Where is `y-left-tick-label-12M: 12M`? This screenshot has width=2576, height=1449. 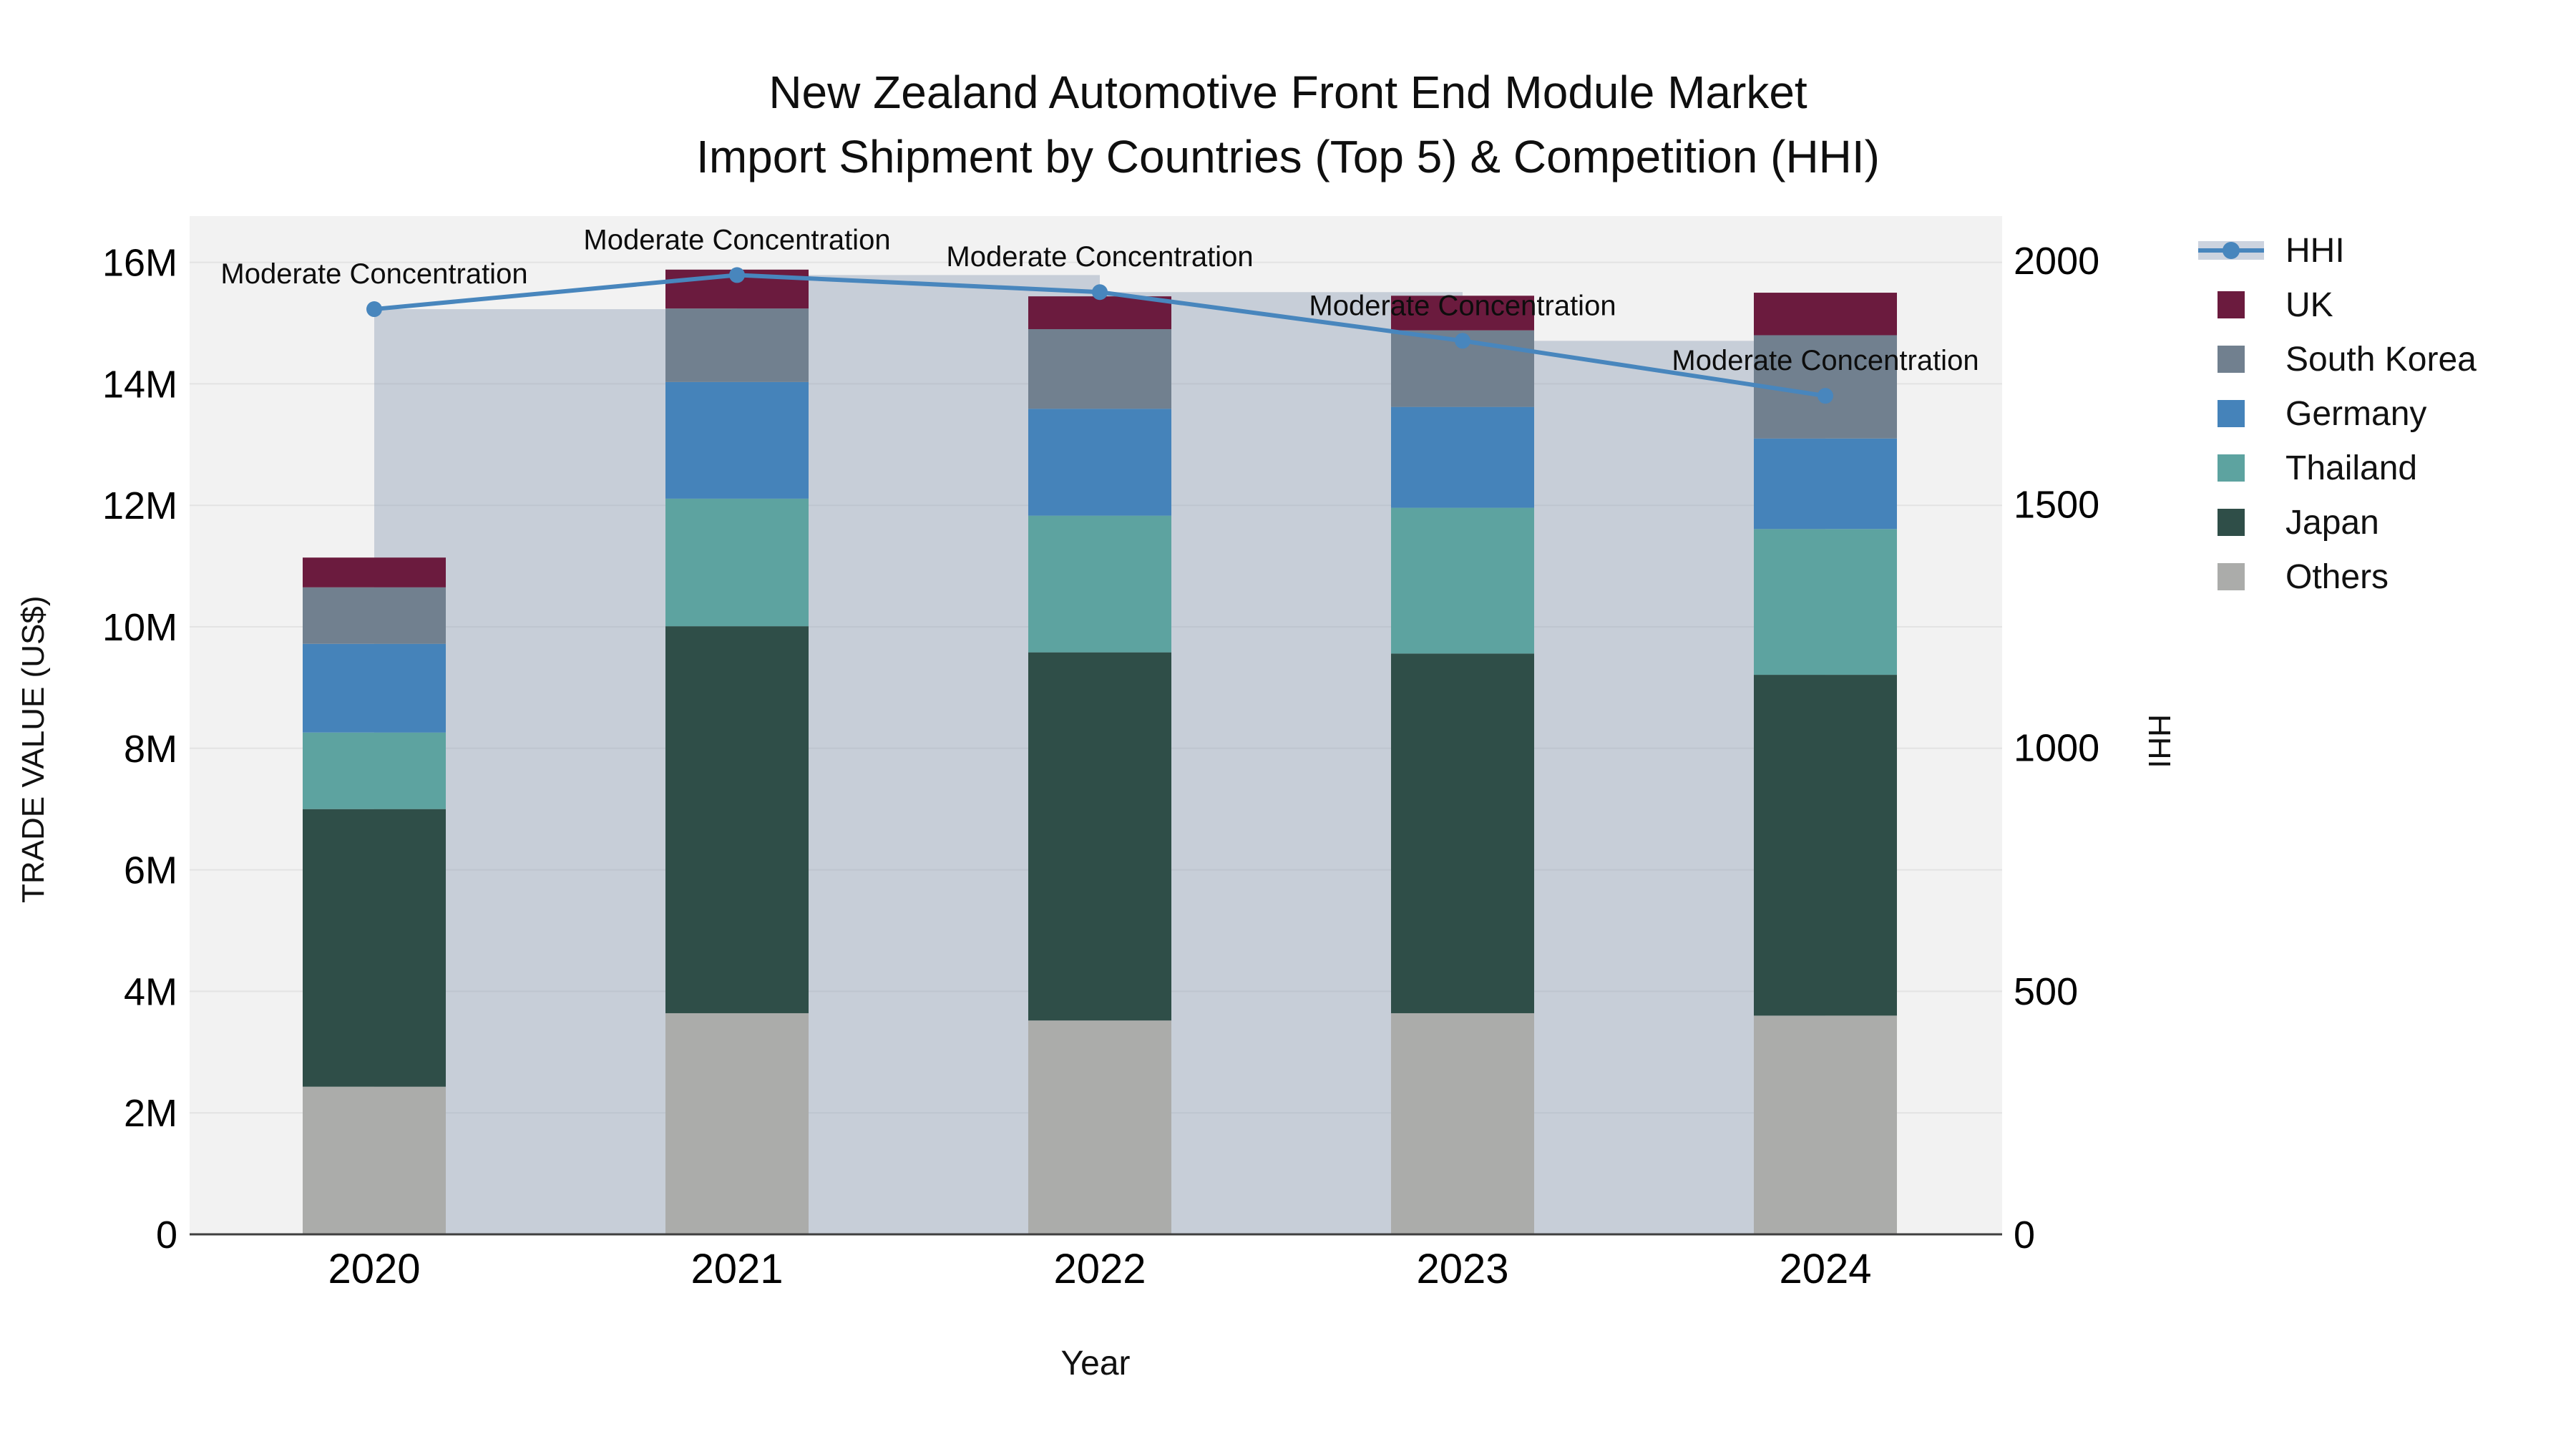 y-left-tick-label-12M: 12M is located at coordinates (139, 505).